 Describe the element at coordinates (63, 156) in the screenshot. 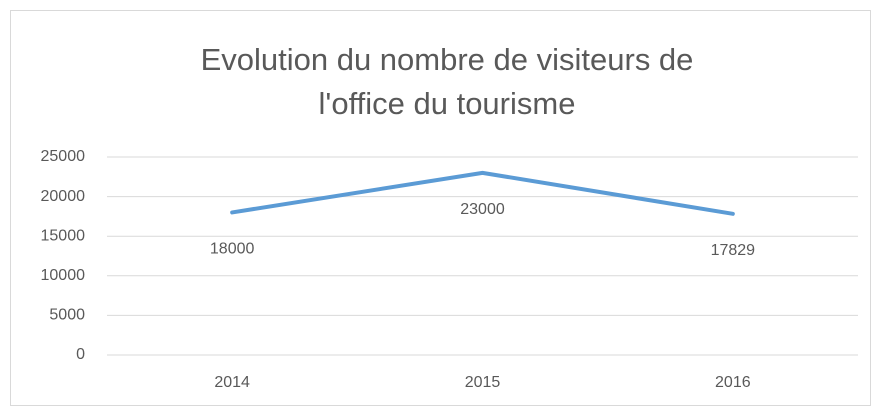

I see `y-tick-label: 25000` at that location.